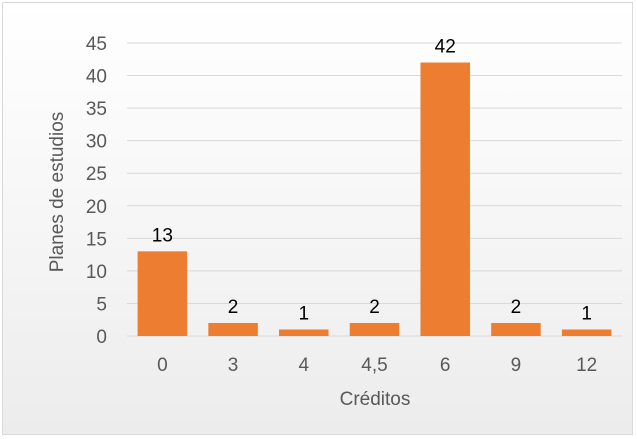  Describe the element at coordinates (162, 365) in the screenshot. I see `x-tick-label: 0` at that location.